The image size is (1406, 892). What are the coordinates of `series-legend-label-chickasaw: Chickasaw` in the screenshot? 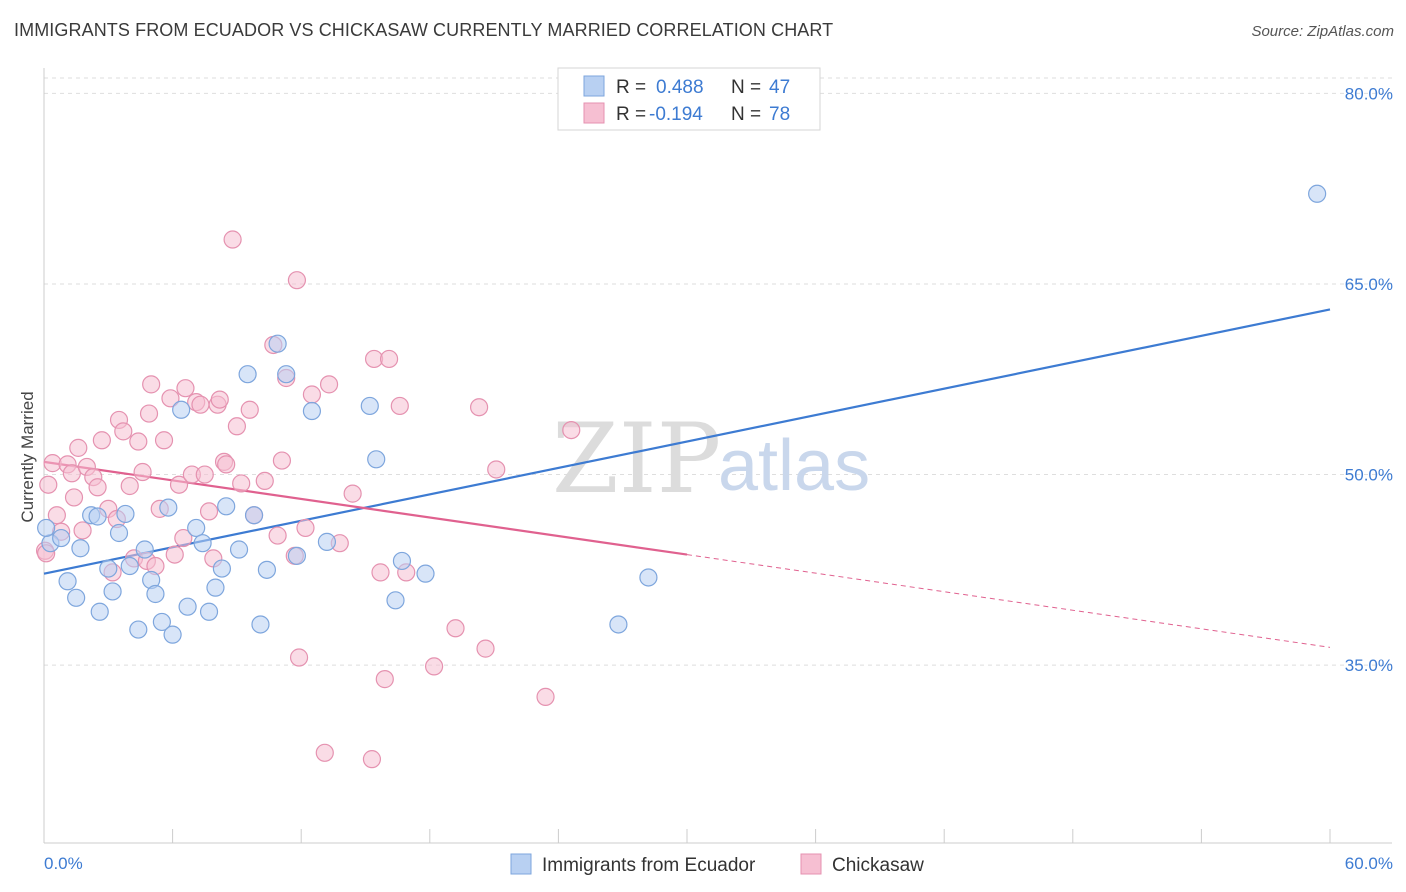 It's located at (878, 865).